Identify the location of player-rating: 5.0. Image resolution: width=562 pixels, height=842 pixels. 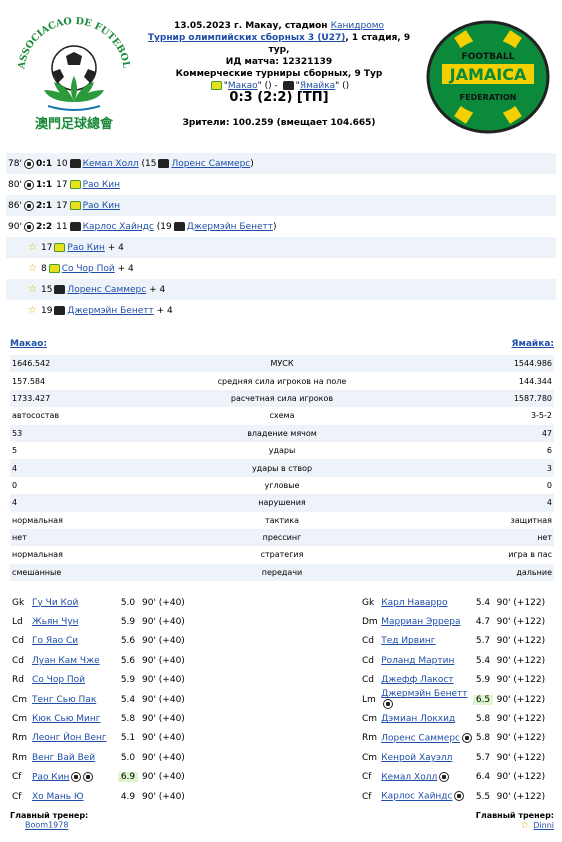
(128, 757).